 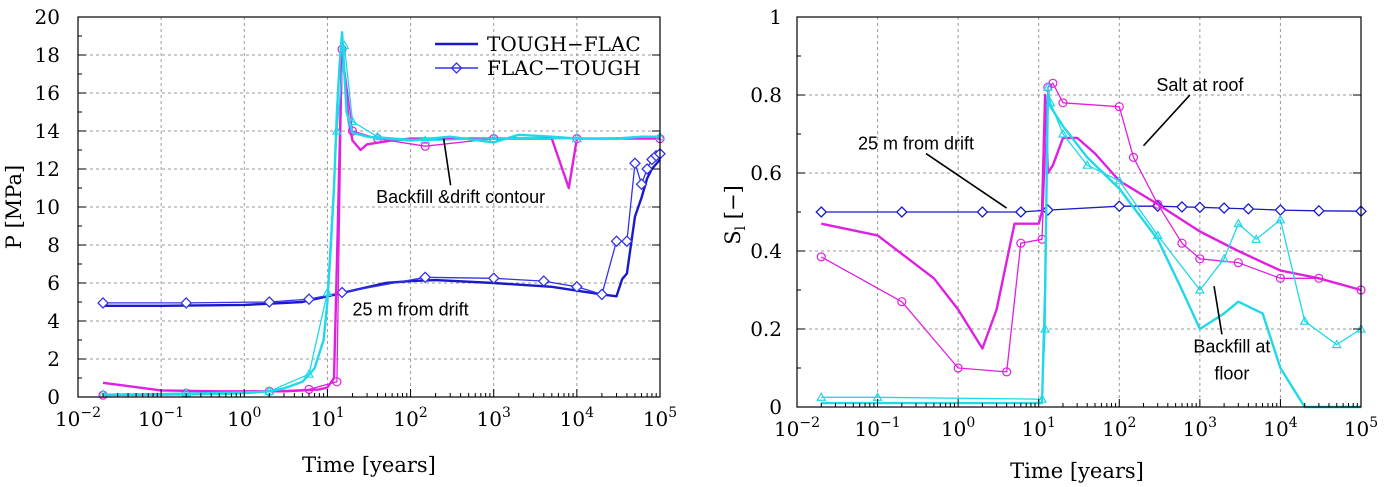 What do you see at coordinates (53, 245) in the screenshot?
I see `y-tick-label: 8` at bounding box center [53, 245].